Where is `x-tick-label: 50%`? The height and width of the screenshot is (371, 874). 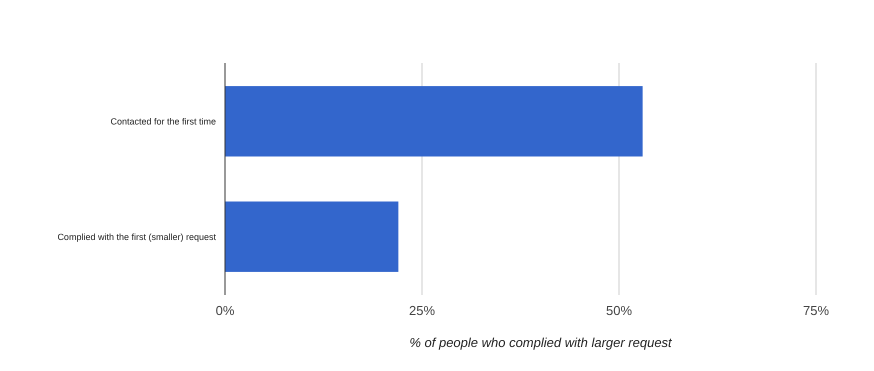
x-tick-label: 50% is located at coordinates (619, 310).